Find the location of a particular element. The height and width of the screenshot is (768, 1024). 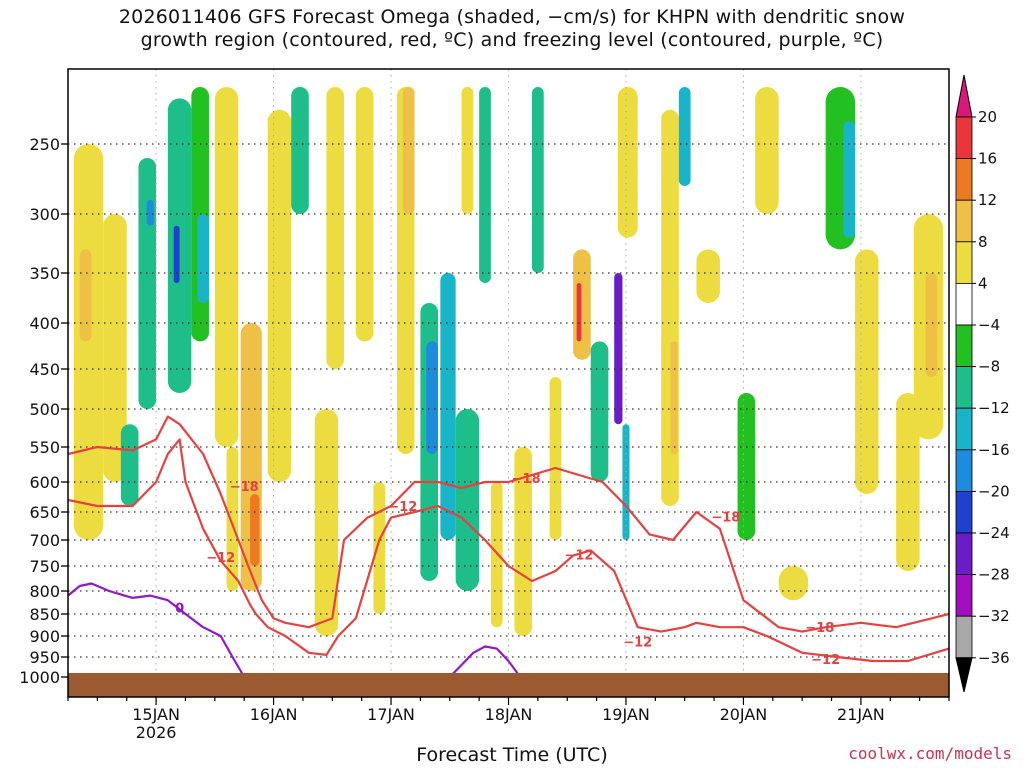

y-tick-label: 500 is located at coordinates (44, 409).